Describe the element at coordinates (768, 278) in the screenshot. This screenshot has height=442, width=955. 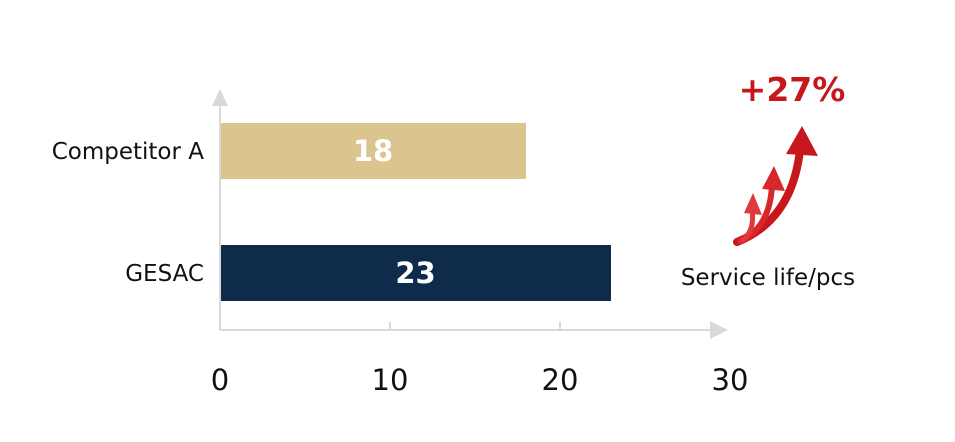
I see `x-axis-title: Service life/pcs` at that location.